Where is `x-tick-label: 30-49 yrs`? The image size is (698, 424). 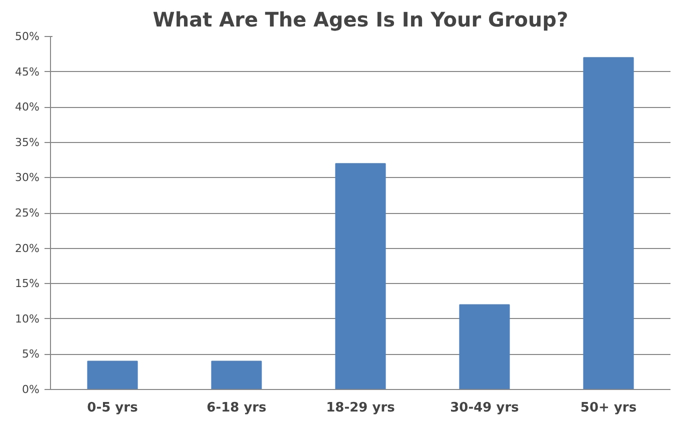 x-tick-label: 30-49 yrs is located at coordinates (485, 408).